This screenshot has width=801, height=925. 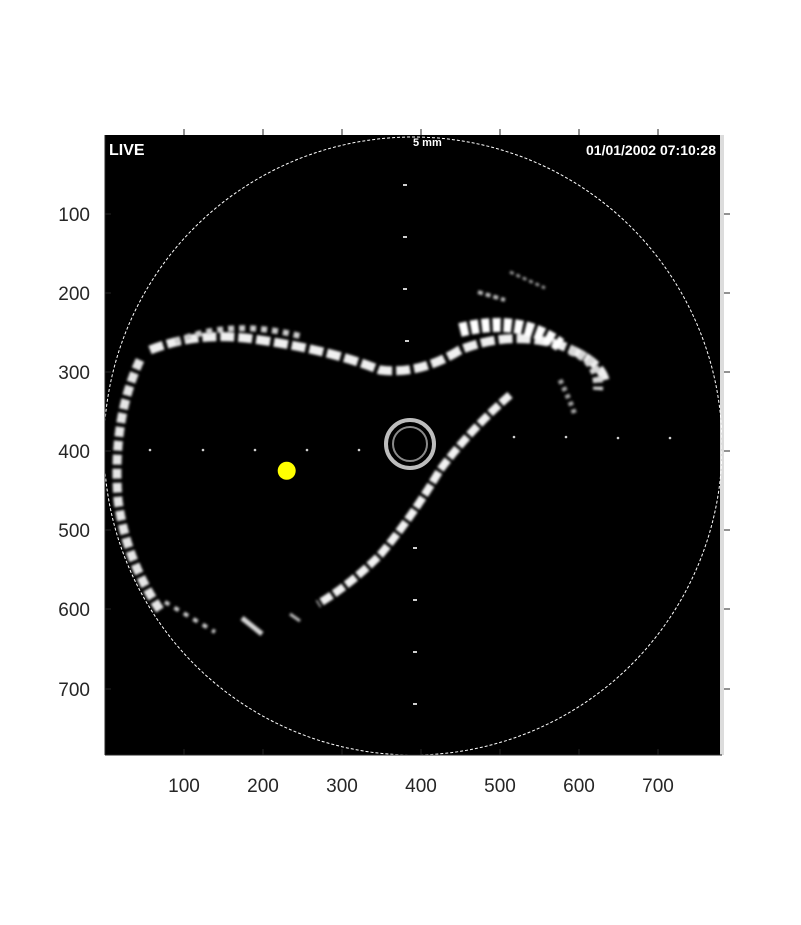 I want to click on x-tick-label: 700, so click(x=658, y=786).